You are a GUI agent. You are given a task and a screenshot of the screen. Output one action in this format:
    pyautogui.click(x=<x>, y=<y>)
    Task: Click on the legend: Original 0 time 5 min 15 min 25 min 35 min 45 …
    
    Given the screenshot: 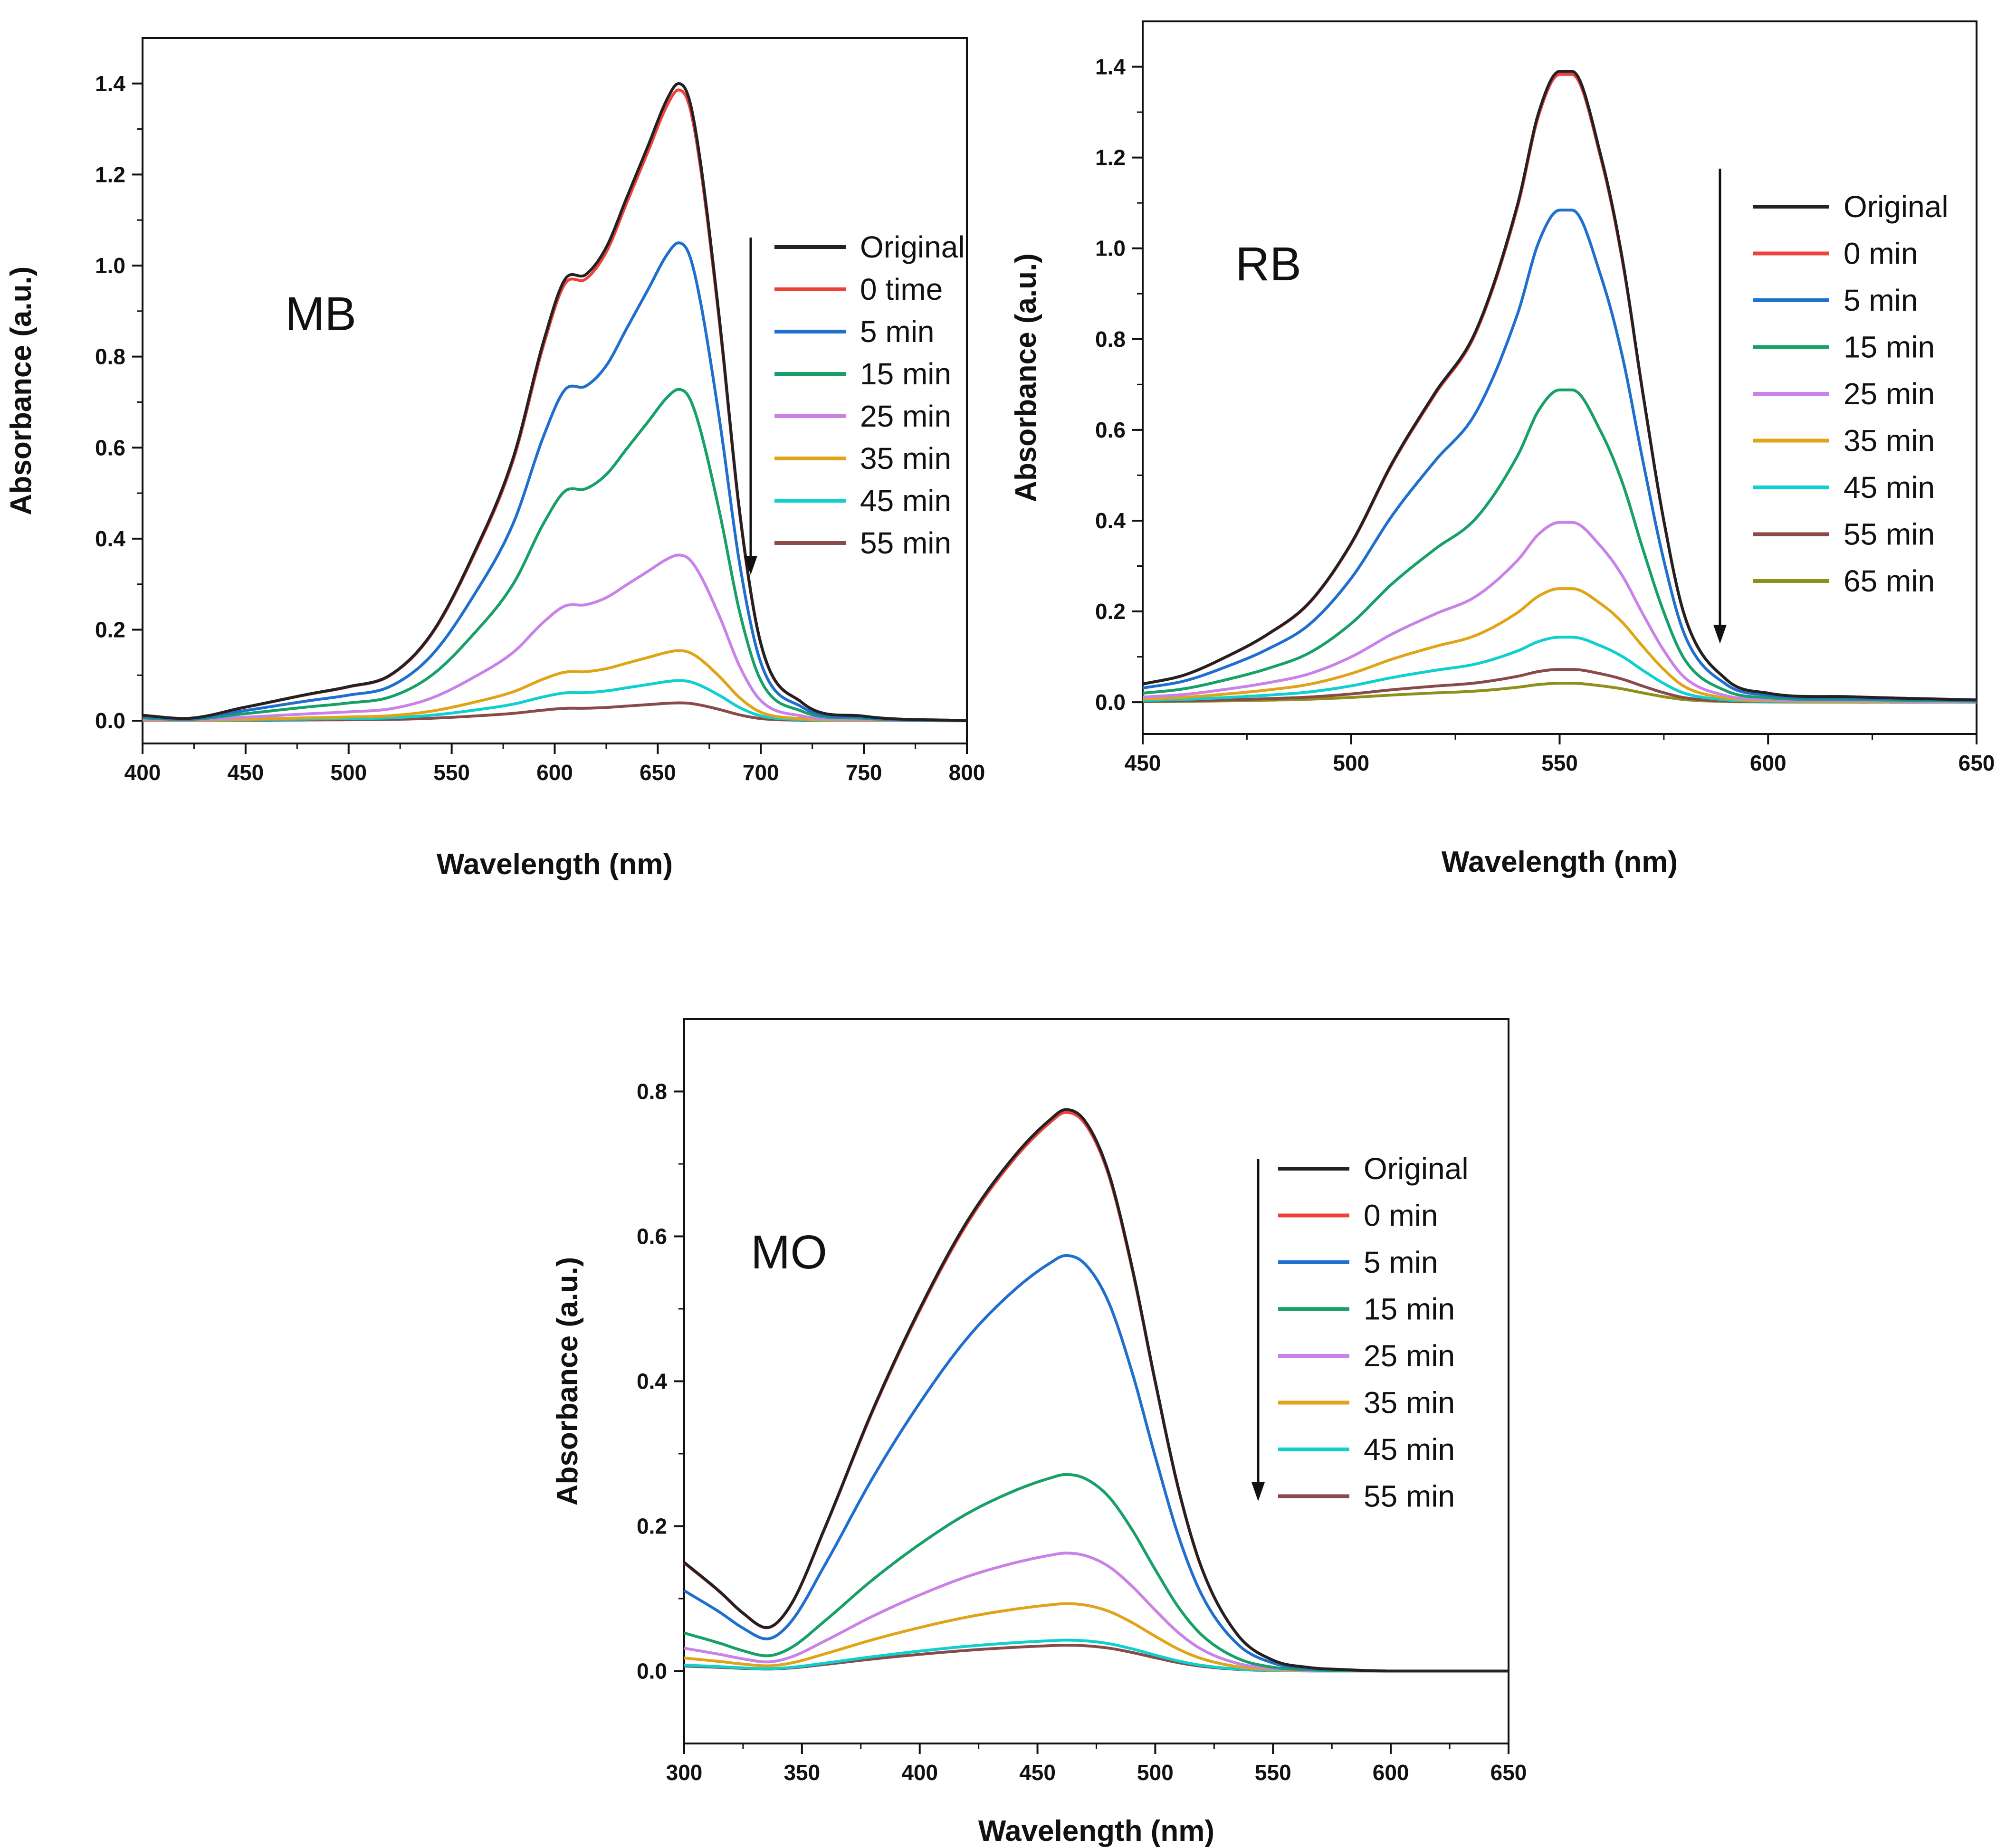 What is the action you would take?
    pyautogui.click(x=869, y=395)
    